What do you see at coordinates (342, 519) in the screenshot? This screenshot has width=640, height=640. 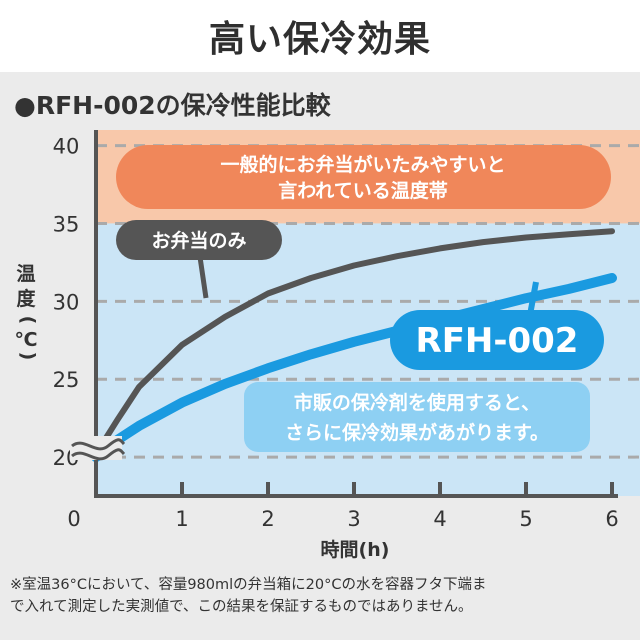 I see `x-tick-labels: 0 1 2 3 4 5 6` at bounding box center [342, 519].